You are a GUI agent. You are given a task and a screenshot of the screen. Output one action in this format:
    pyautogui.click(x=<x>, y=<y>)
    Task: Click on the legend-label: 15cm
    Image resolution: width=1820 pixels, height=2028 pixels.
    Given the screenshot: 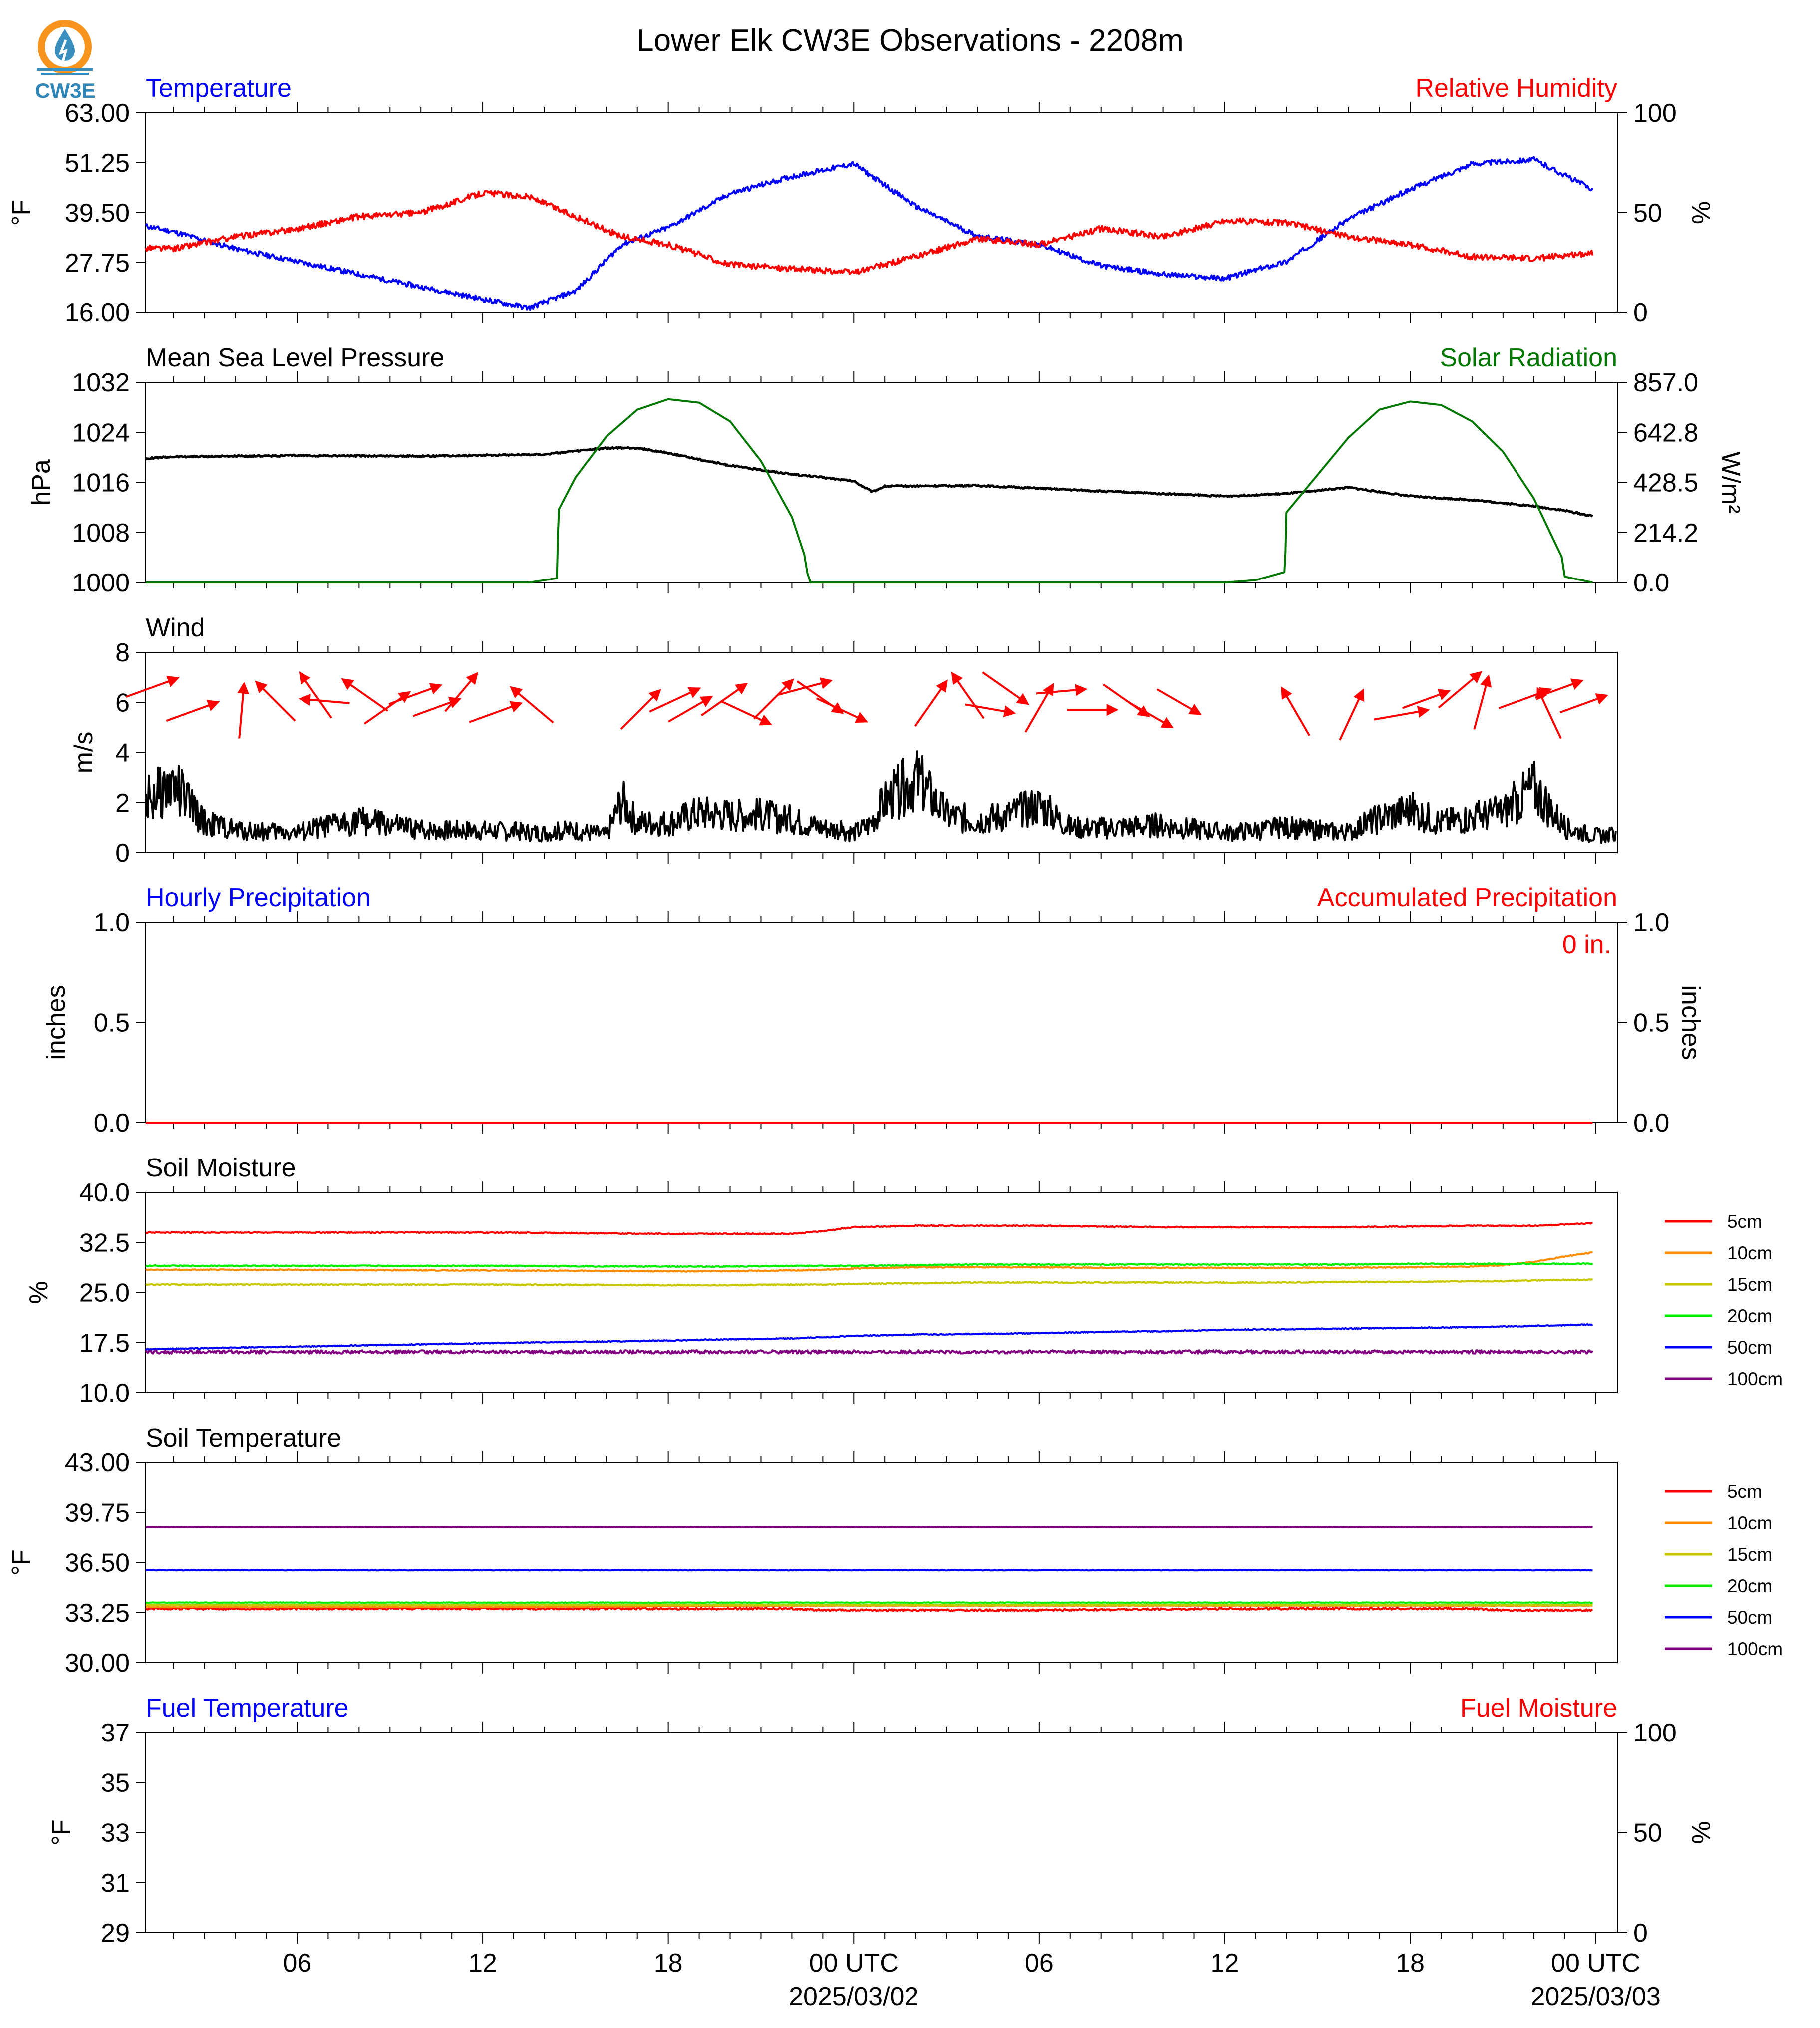 What is the action you would take?
    pyautogui.click(x=1749, y=1554)
    